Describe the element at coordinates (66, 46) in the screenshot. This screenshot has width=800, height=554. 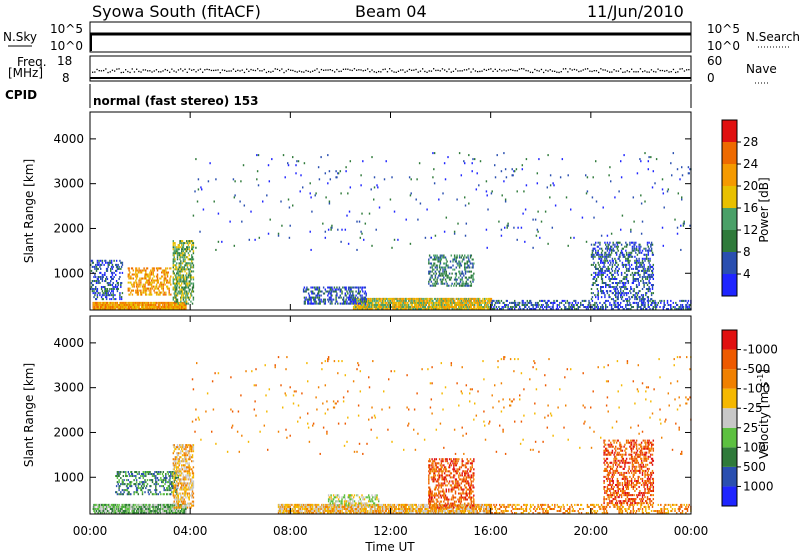
I see `nsky-tick-bottom: 10^0` at that location.